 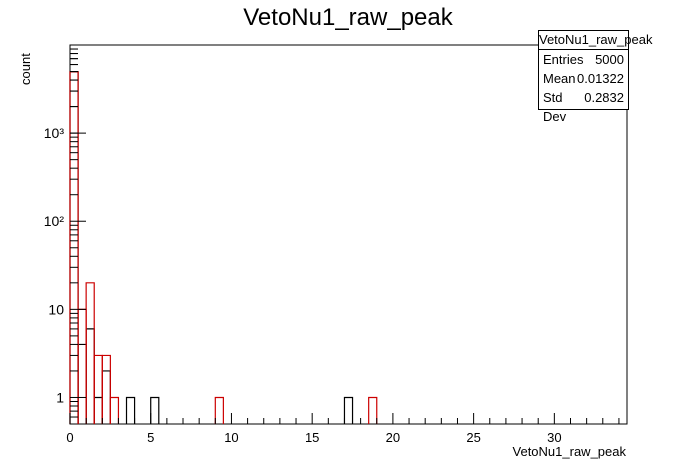 I want to click on stats-row-entries: Entries 5000, so click(x=583, y=59).